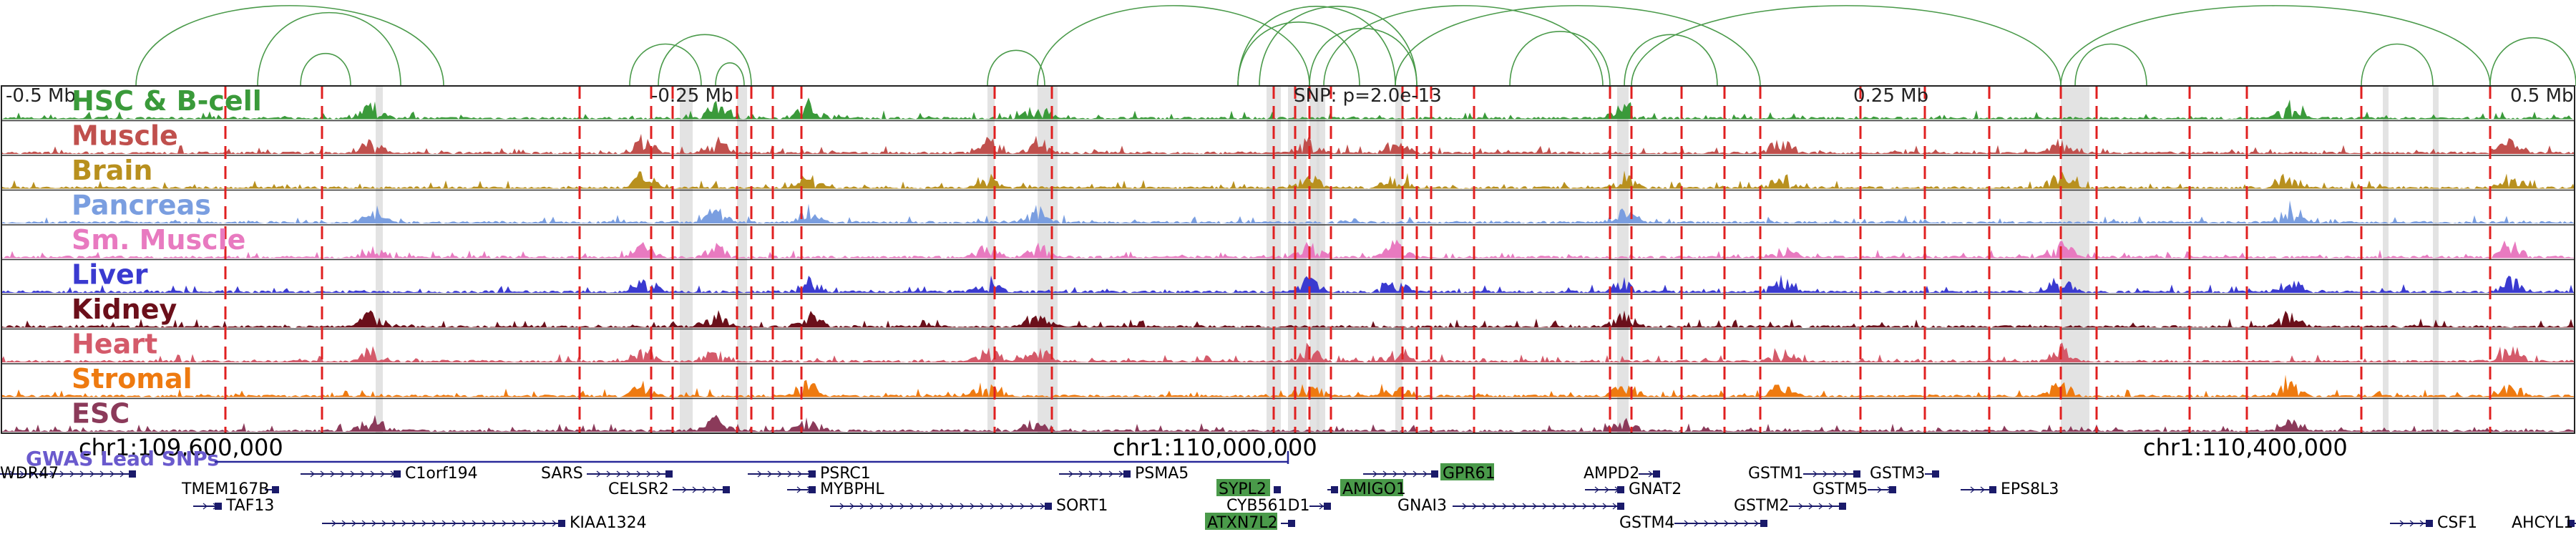  Describe the element at coordinates (41, 96) in the screenshot. I see `axis-label-minus-half-mb: -0.5 Mb` at that location.